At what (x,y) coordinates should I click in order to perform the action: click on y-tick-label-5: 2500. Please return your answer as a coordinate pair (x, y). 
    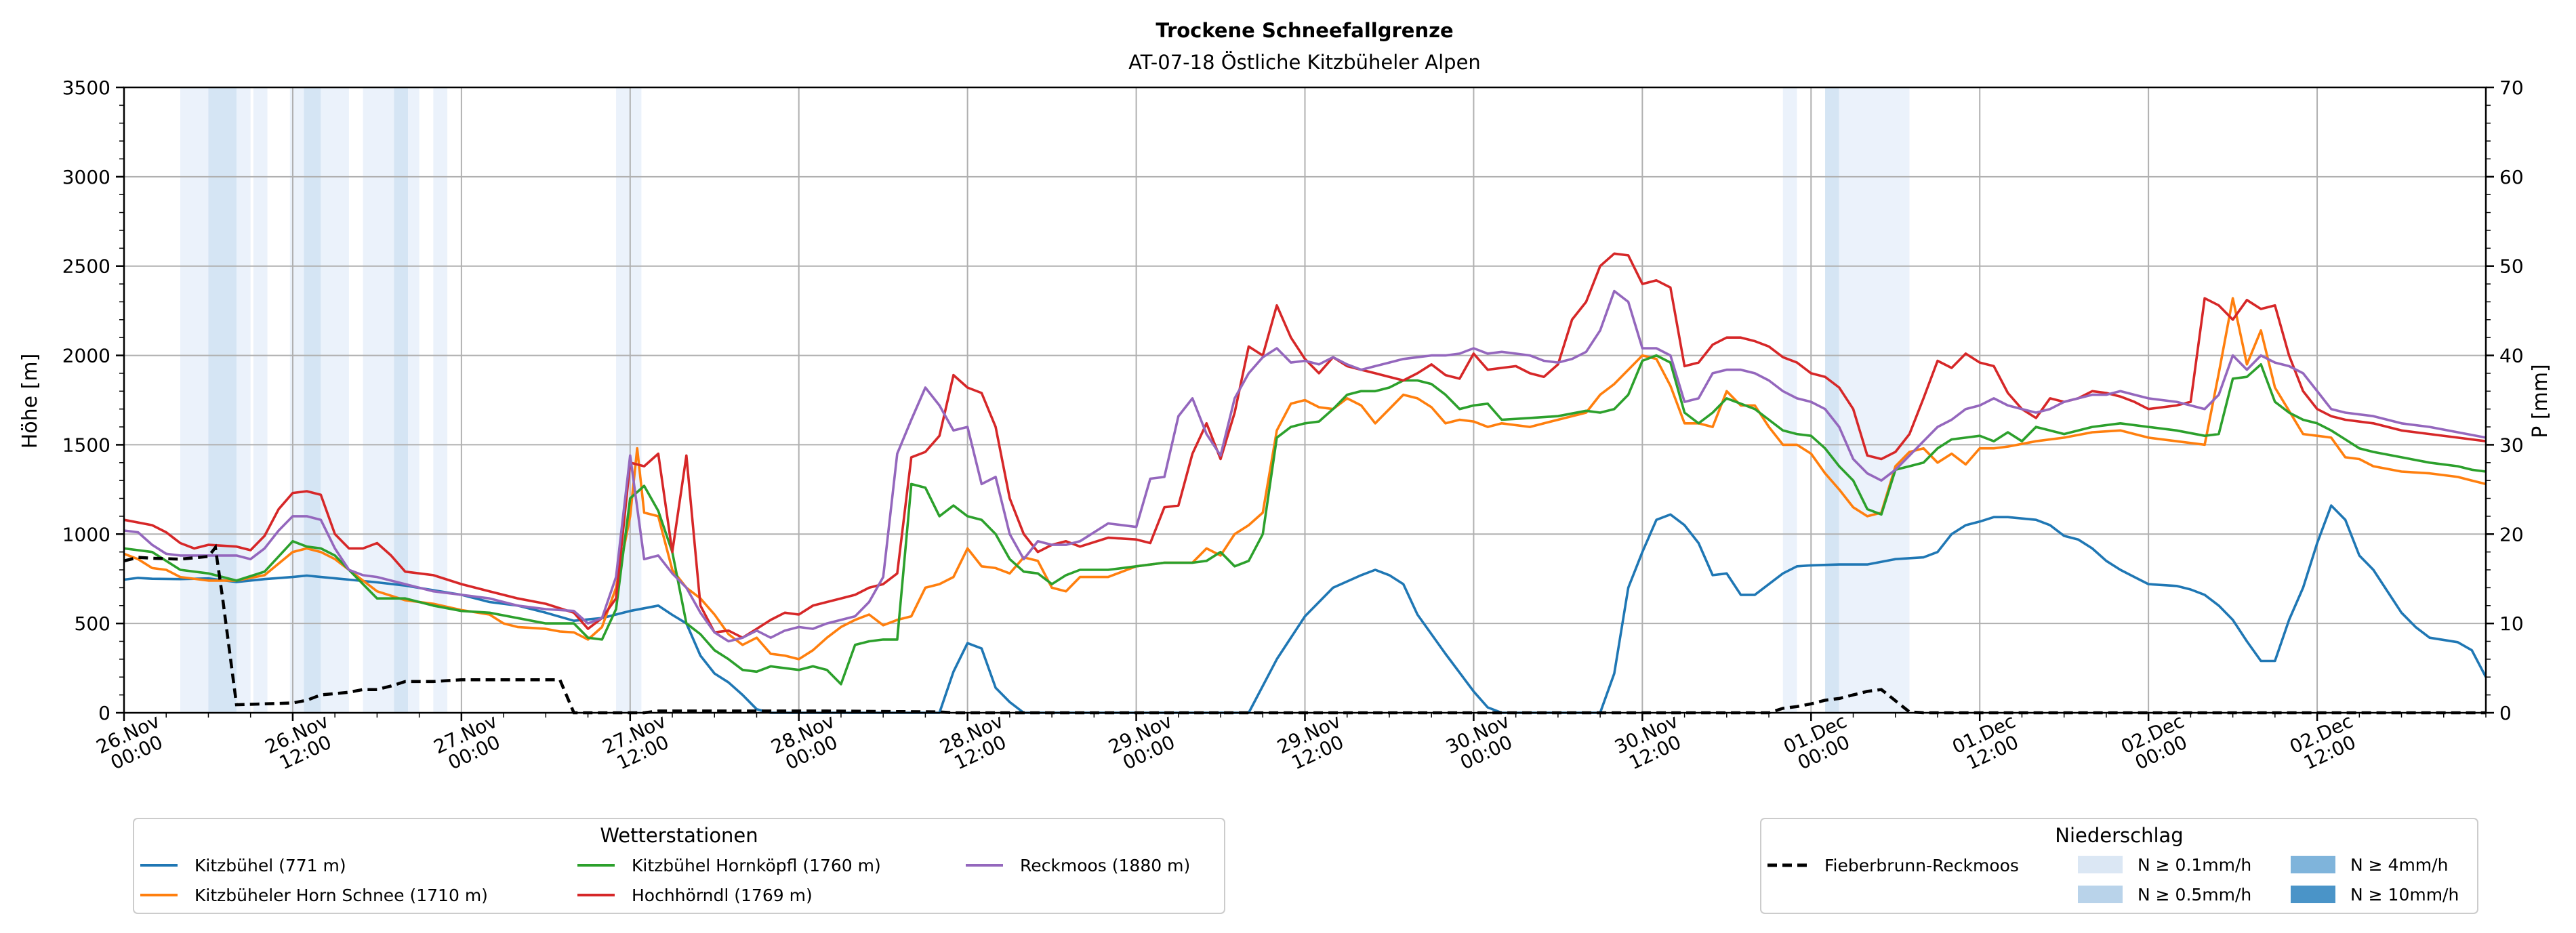
    Looking at the image, I should click on (86, 266).